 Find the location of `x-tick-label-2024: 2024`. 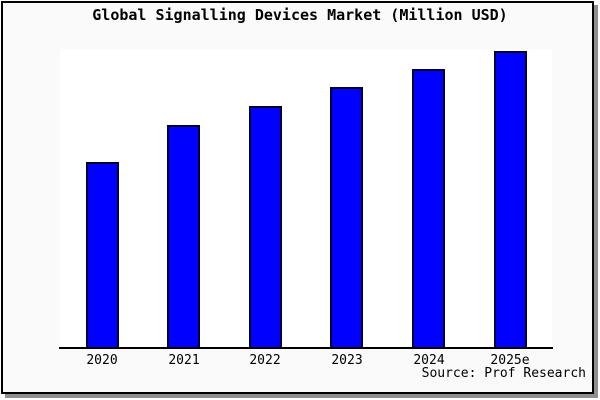

x-tick-label-2024: 2024 is located at coordinates (429, 360).